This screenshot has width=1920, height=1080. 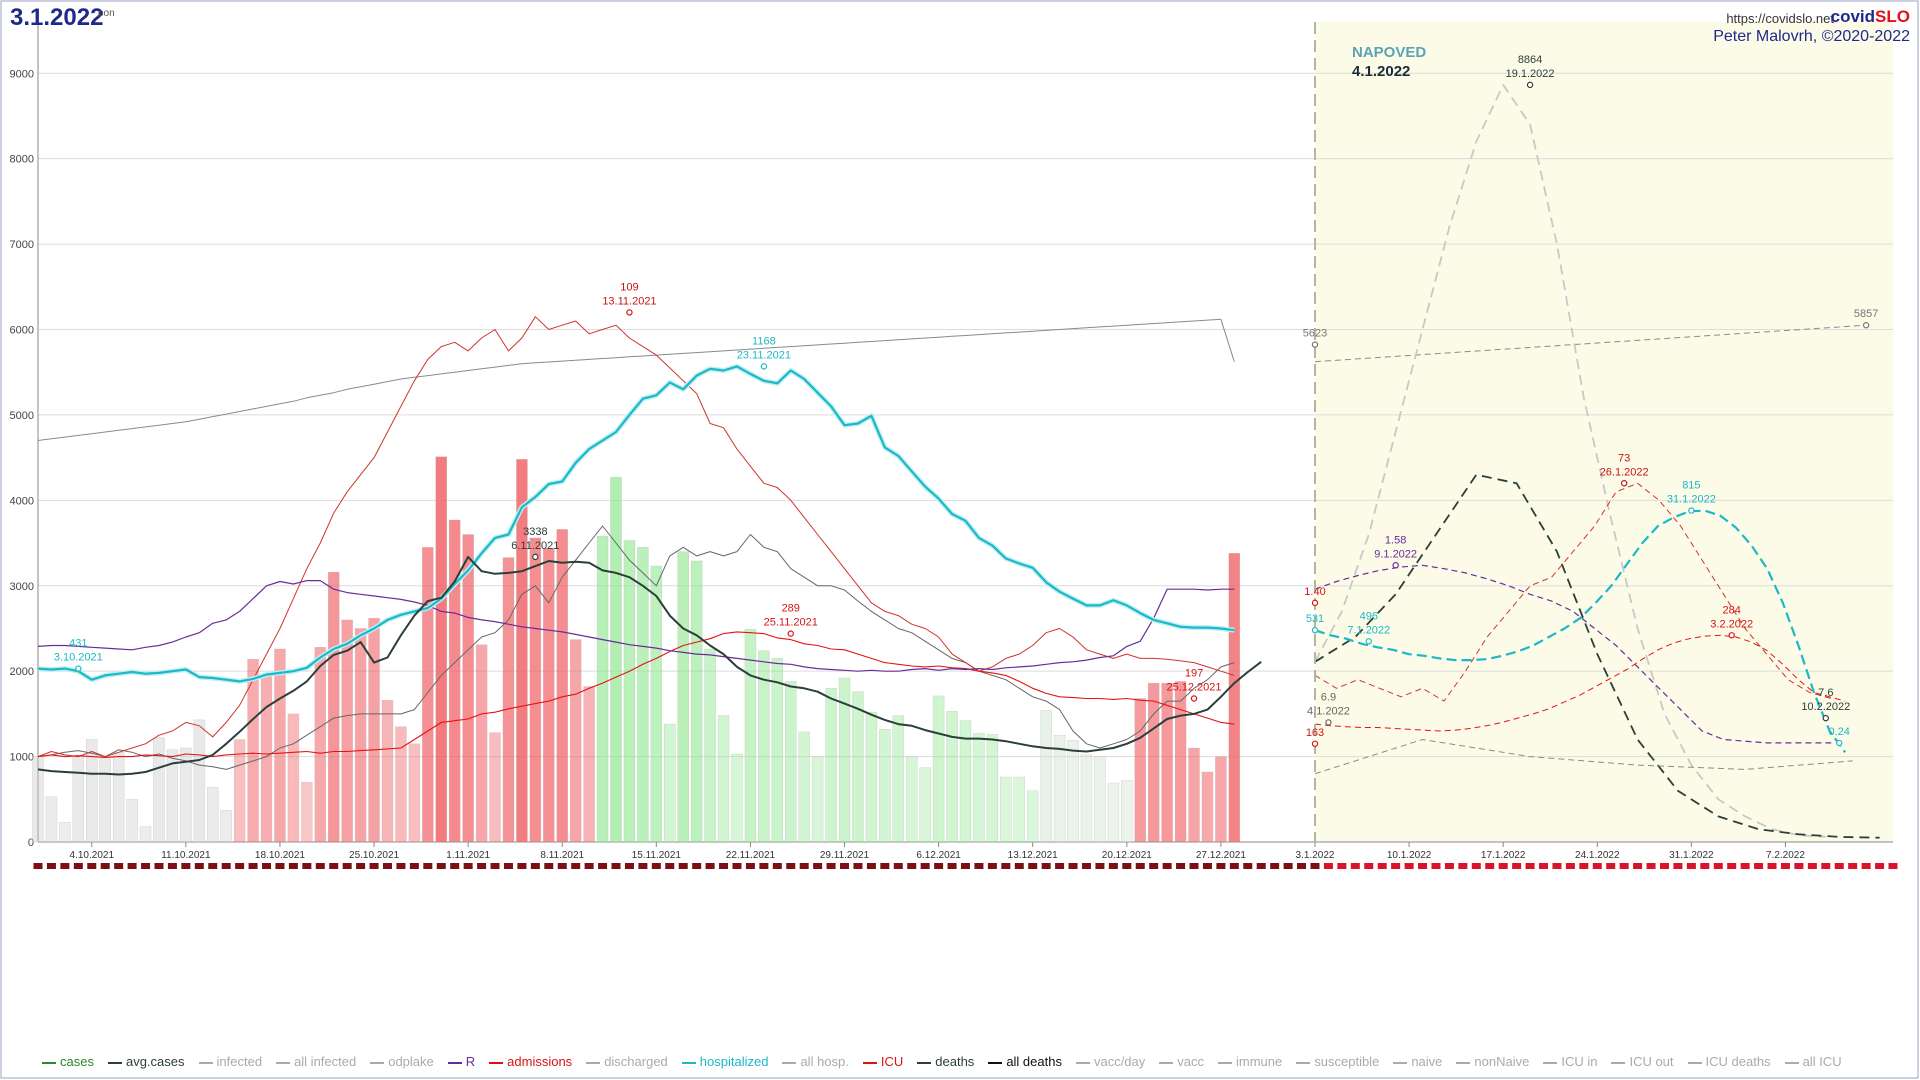 I want to click on annotation-value: 197, so click(x=1194, y=674).